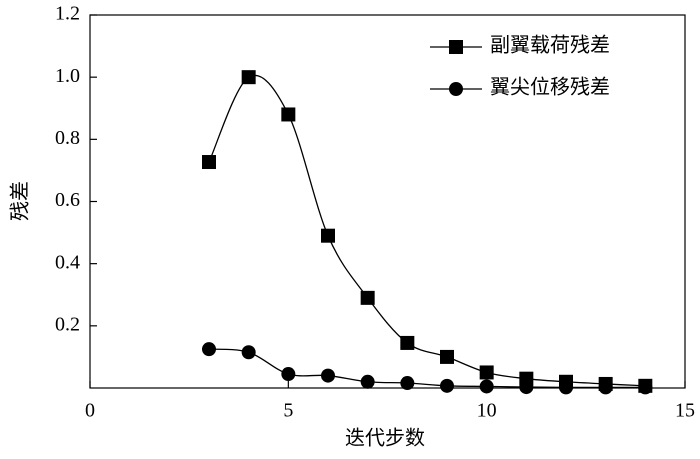  What do you see at coordinates (385, 438) in the screenshot?
I see `x-axis-label: 迭代步数` at bounding box center [385, 438].